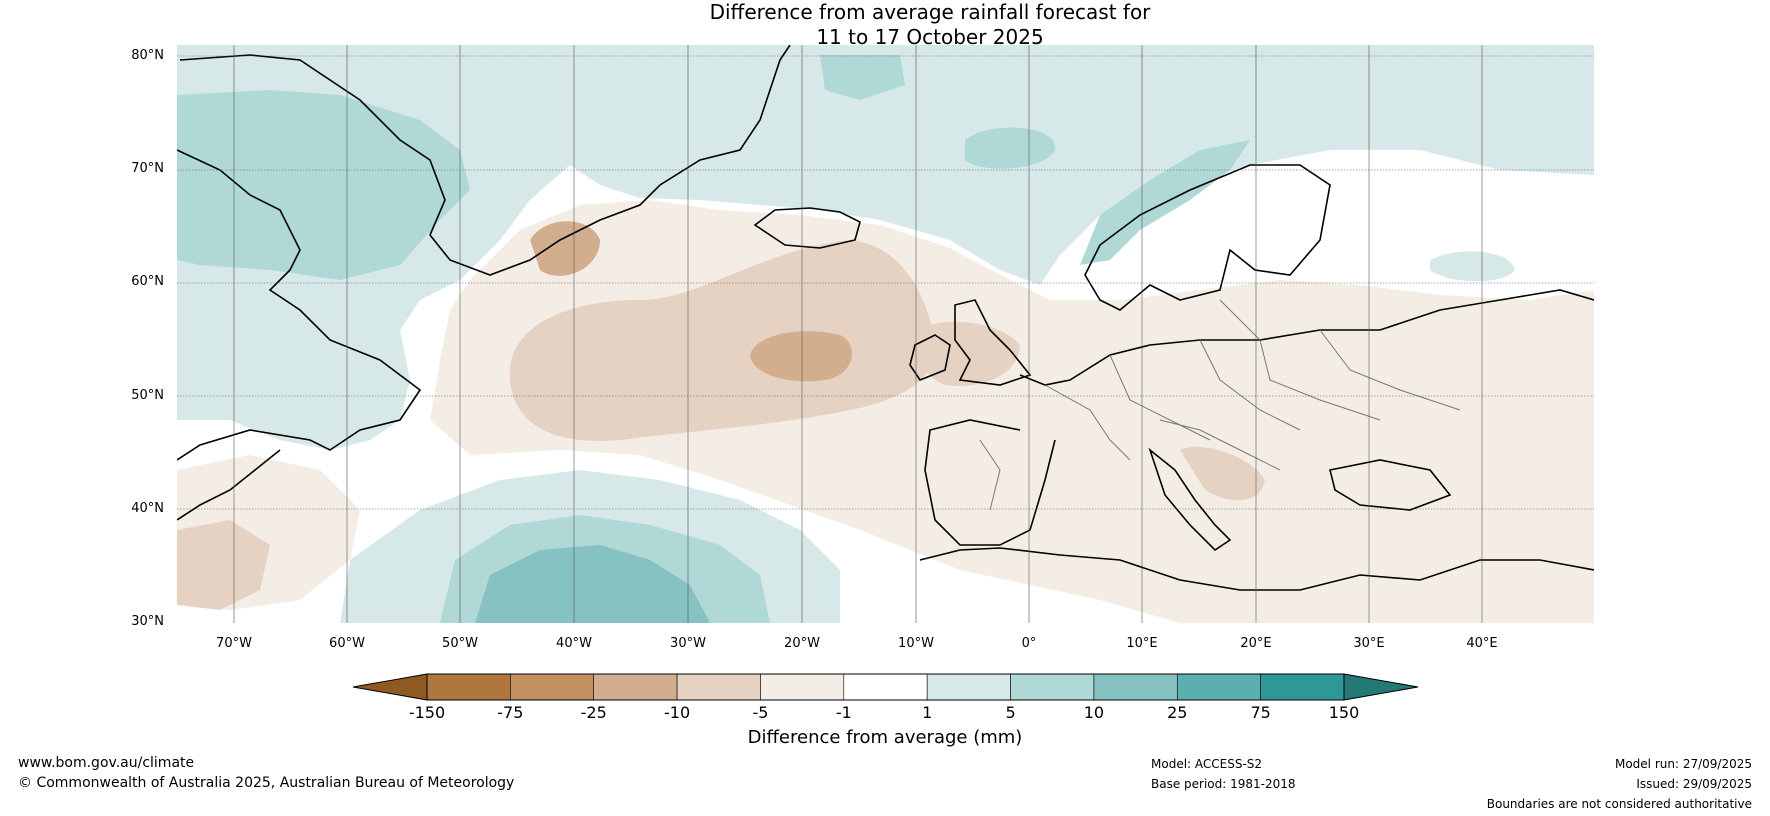 This screenshot has height=816, width=1770. Describe the element at coordinates (1029, 643) in the screenshot. I see `lon-label-0: 0°` at that location.